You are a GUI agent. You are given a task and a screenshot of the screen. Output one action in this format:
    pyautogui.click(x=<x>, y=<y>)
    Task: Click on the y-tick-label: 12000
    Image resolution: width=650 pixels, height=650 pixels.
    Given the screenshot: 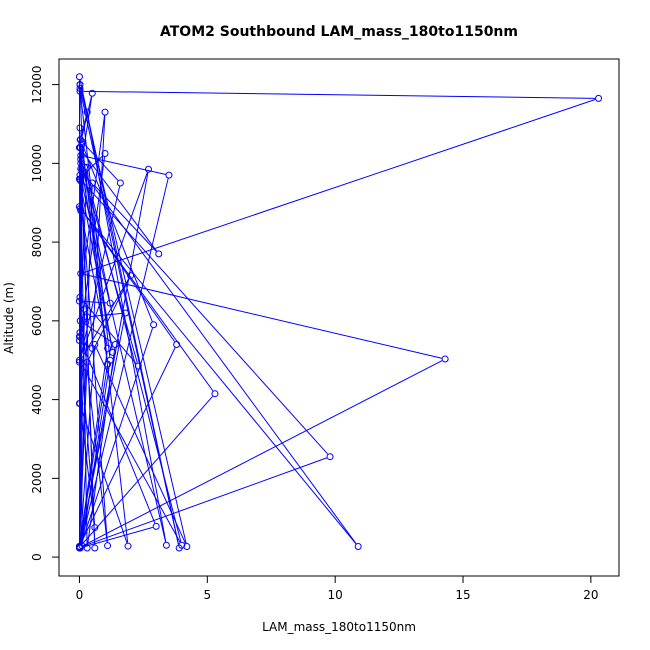 What is the action you would take?
    pyautogui.click(x=37, y=85)
    